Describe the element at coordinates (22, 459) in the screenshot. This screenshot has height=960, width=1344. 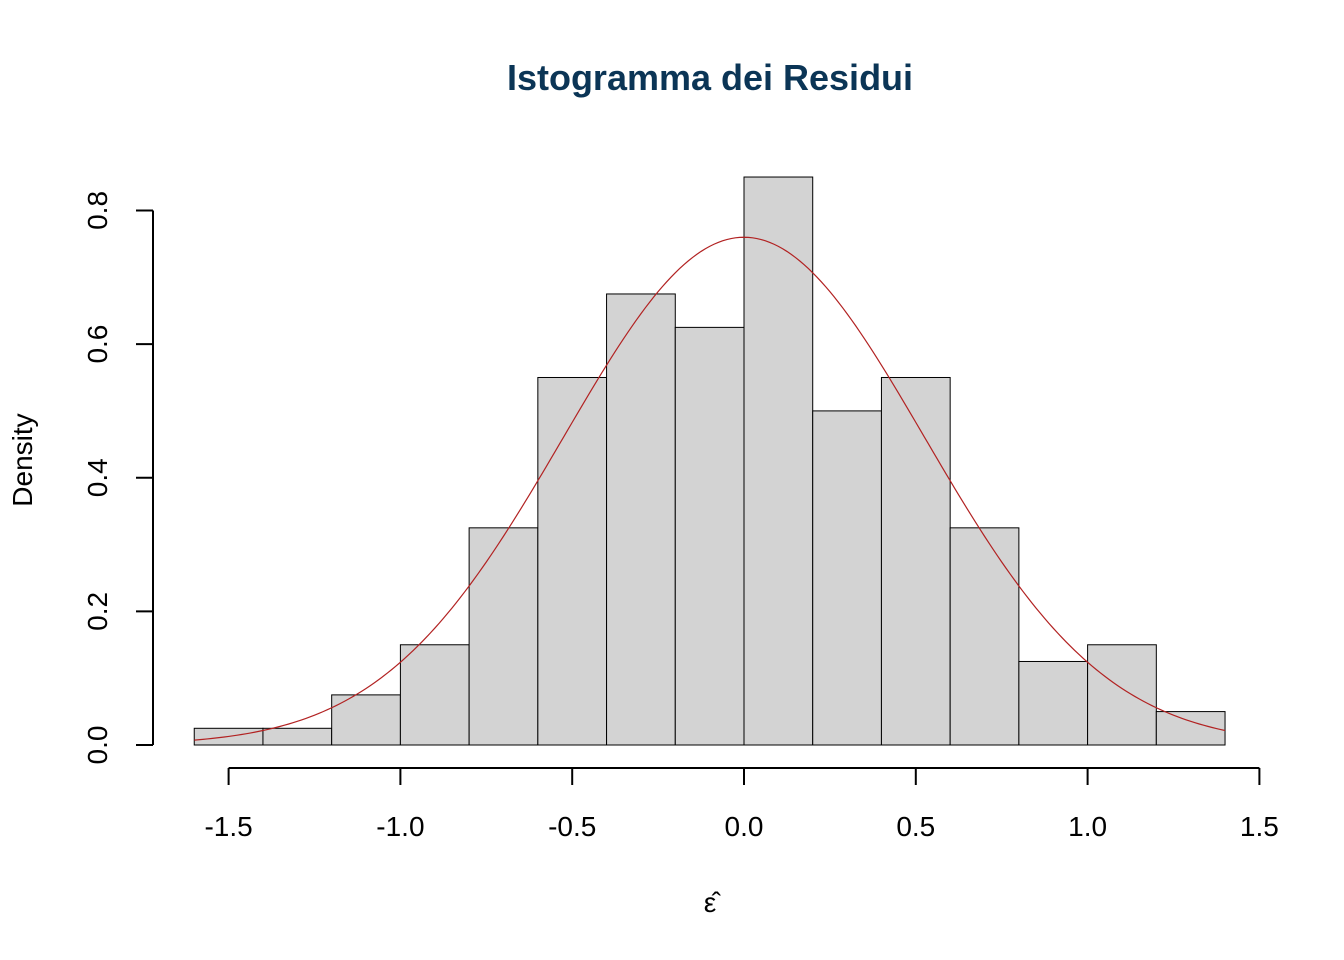
I see `y-axis-label: Density` at that location.